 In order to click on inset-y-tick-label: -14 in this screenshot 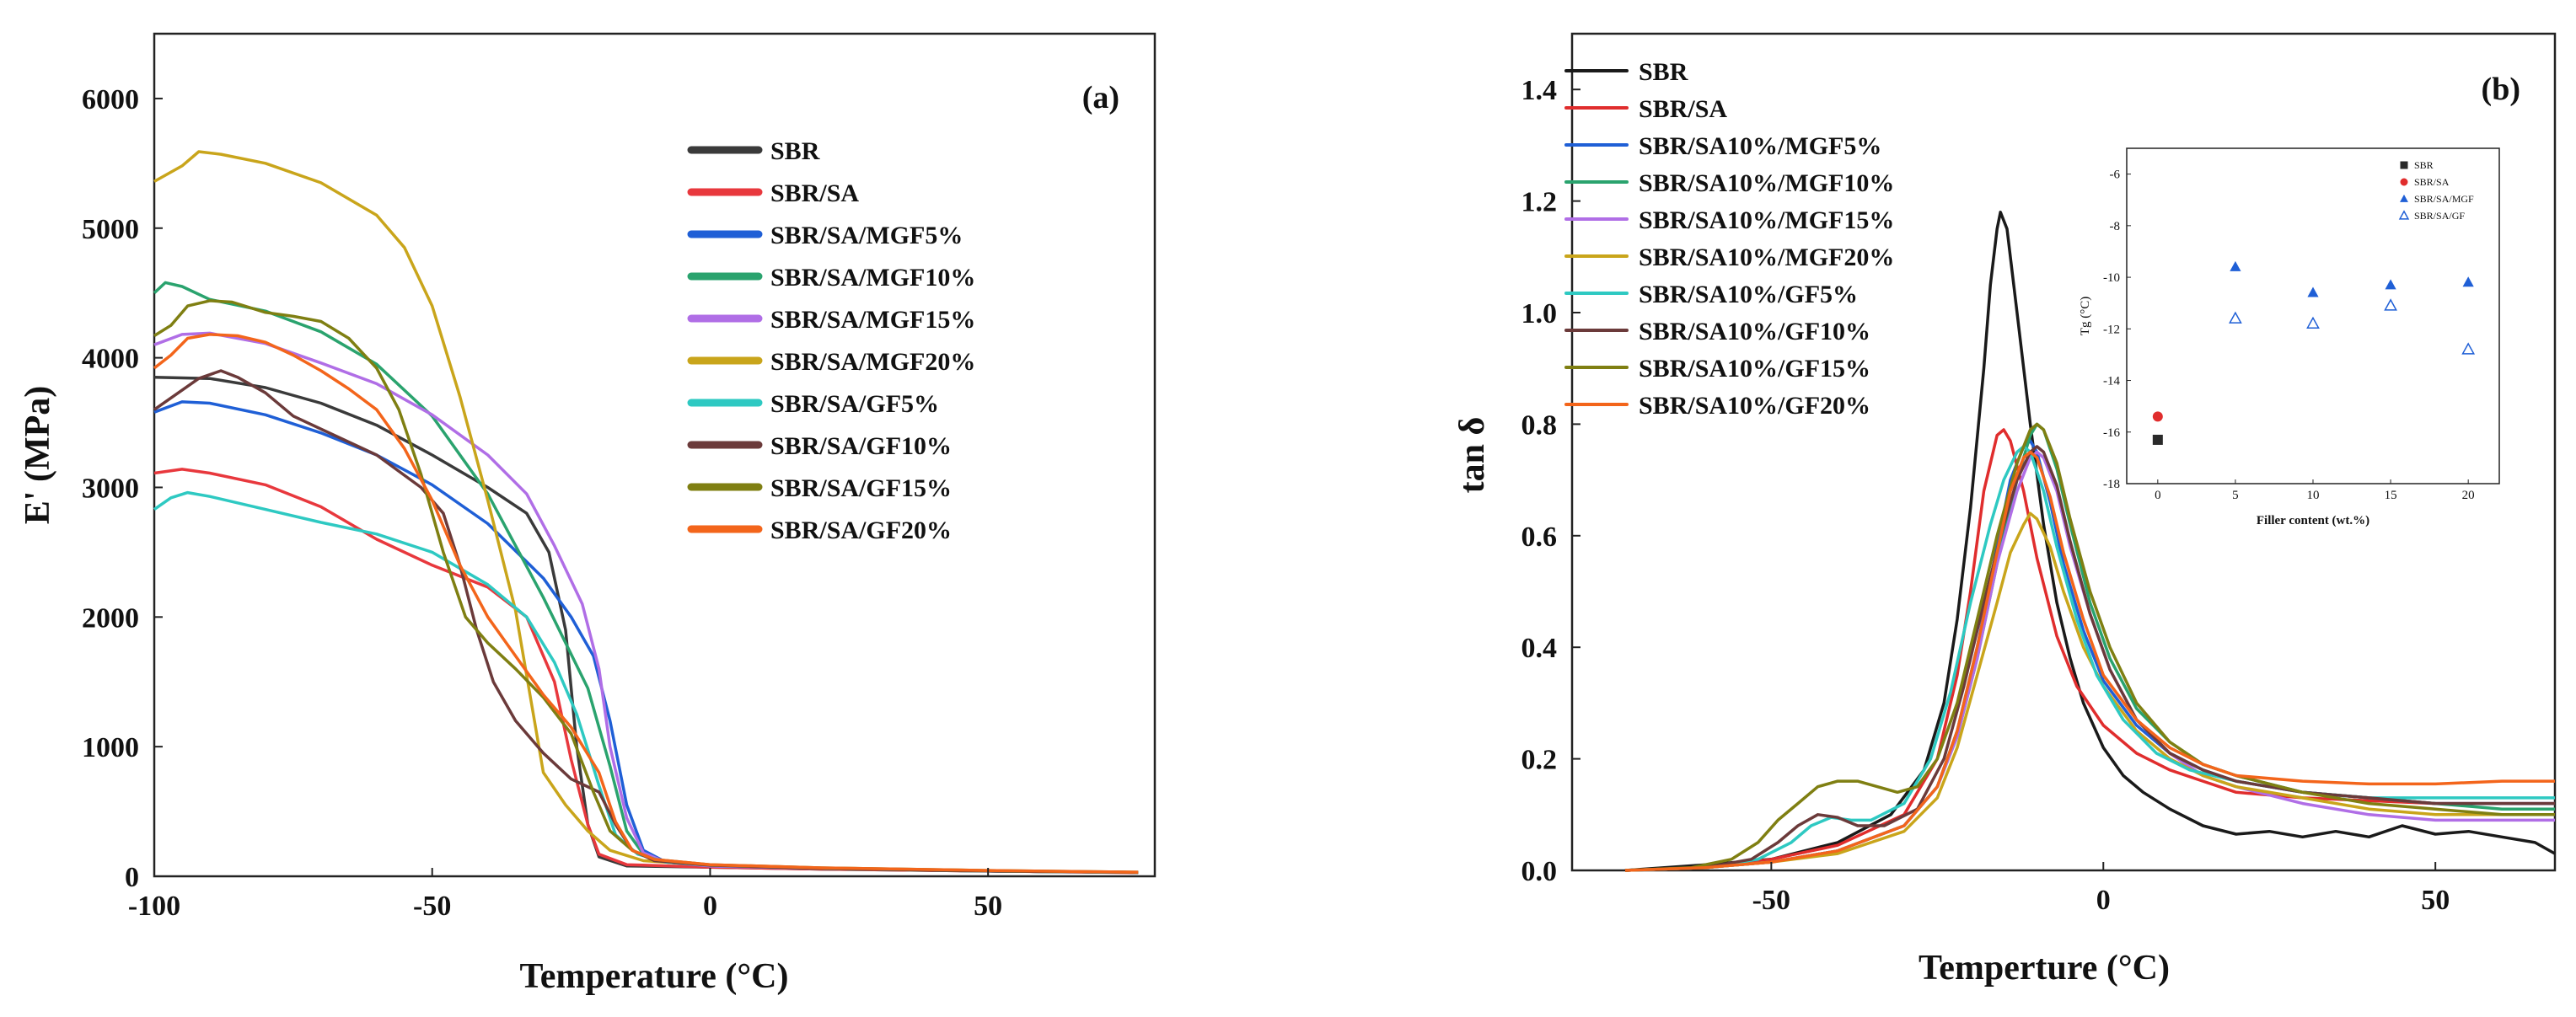, I will do `click(2111, 381)`.